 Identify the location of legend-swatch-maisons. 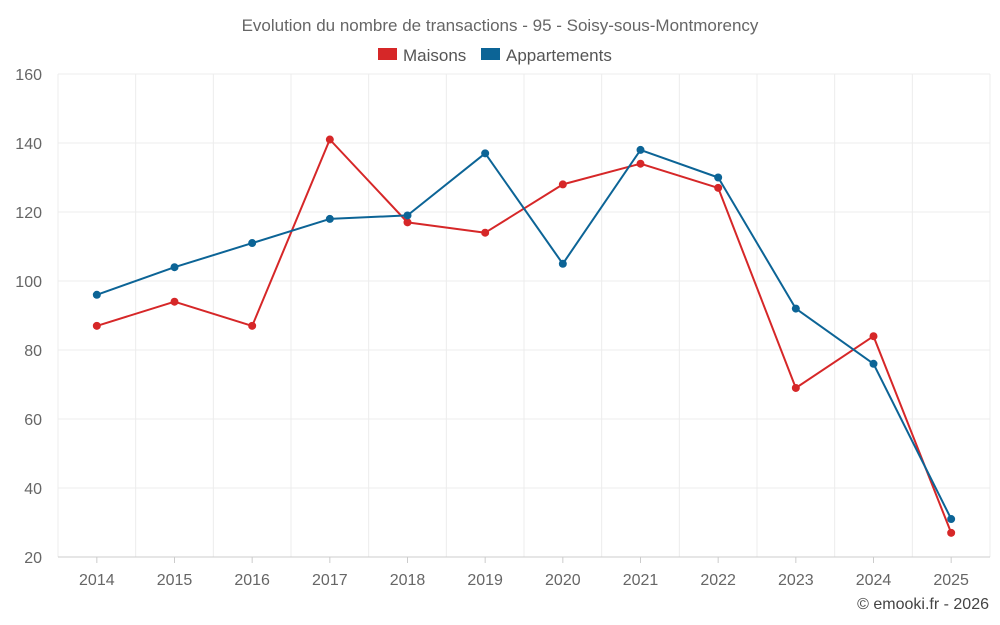
(387, 54).